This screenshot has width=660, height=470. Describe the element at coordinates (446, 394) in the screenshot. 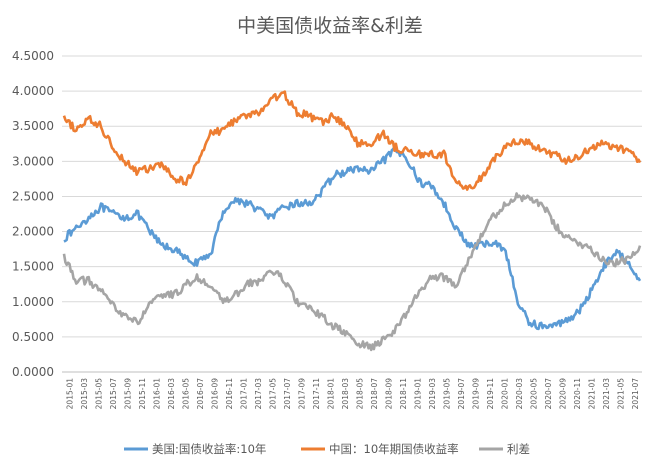

I see `x-tick-label: 2019-05` at that location.